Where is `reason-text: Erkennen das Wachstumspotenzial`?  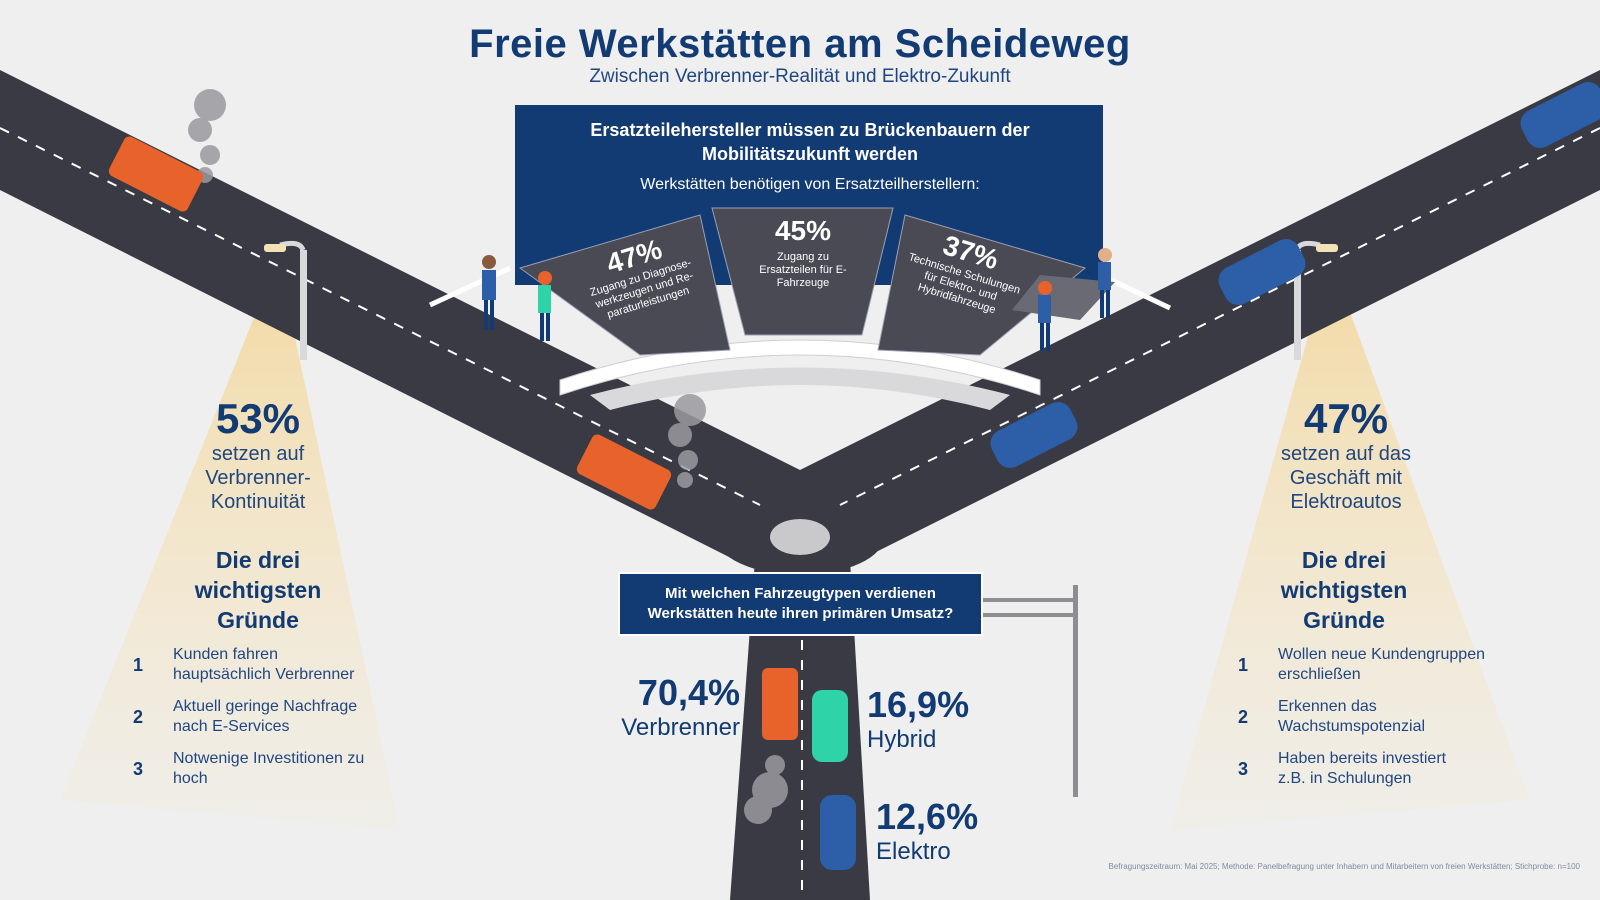
reason-text: Erkennen das Wachstumspotenzial is located at coordinates (1352, 716).